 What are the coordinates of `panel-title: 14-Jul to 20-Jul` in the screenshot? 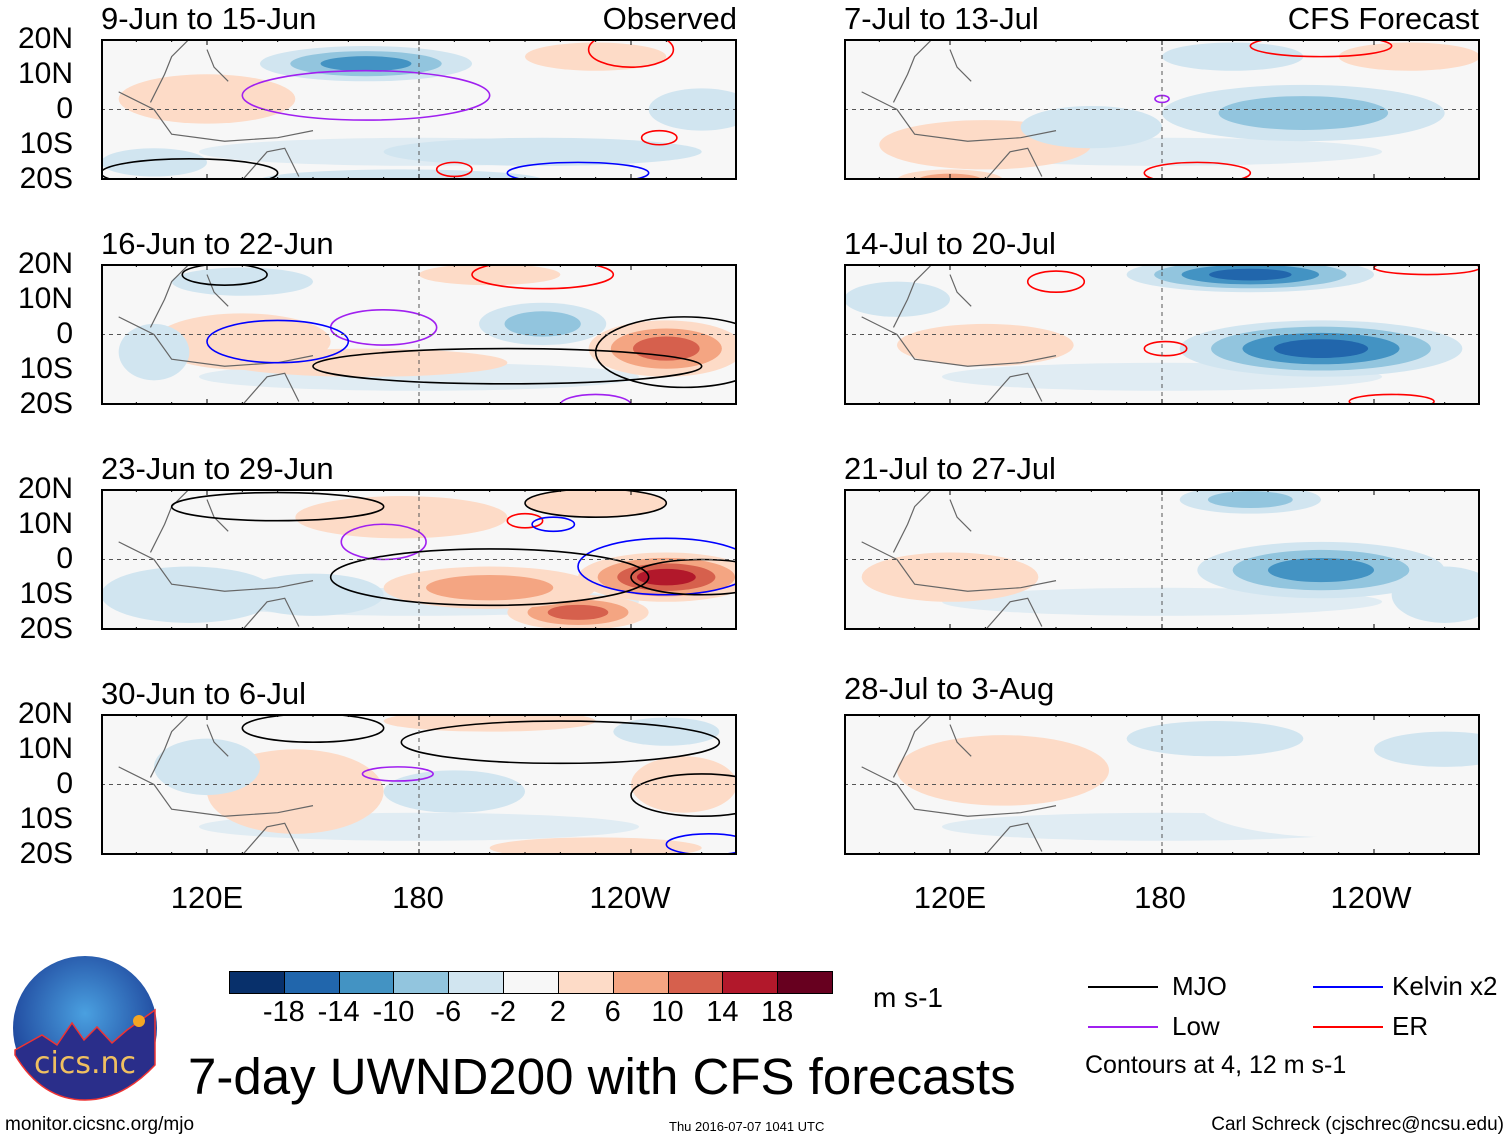 It's located at (950, 243).